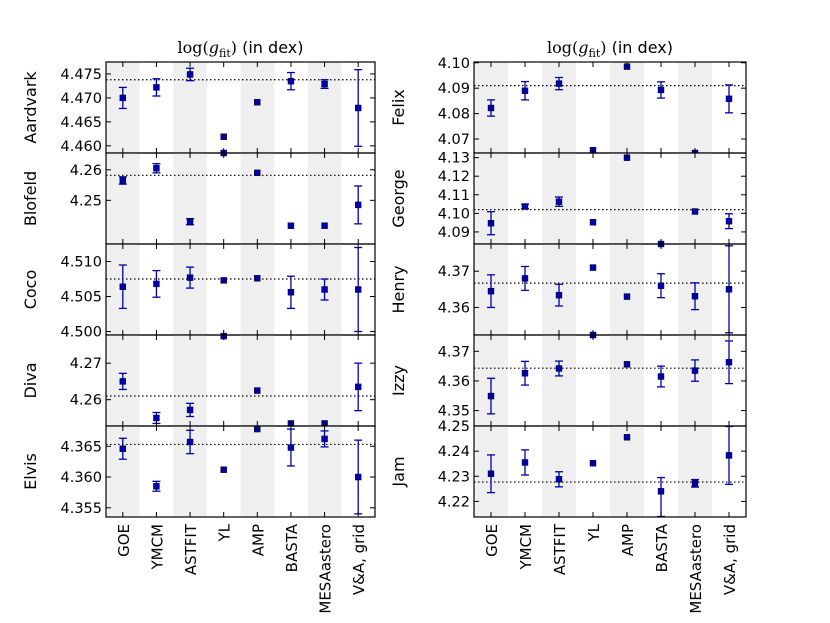 Image resolution: width=830 pixels, height=623 pixels. What do you see at coordinates (81, 123) in the screenshot?
I see `y-tick-label: 4.465` at bounding box center [81, 123].